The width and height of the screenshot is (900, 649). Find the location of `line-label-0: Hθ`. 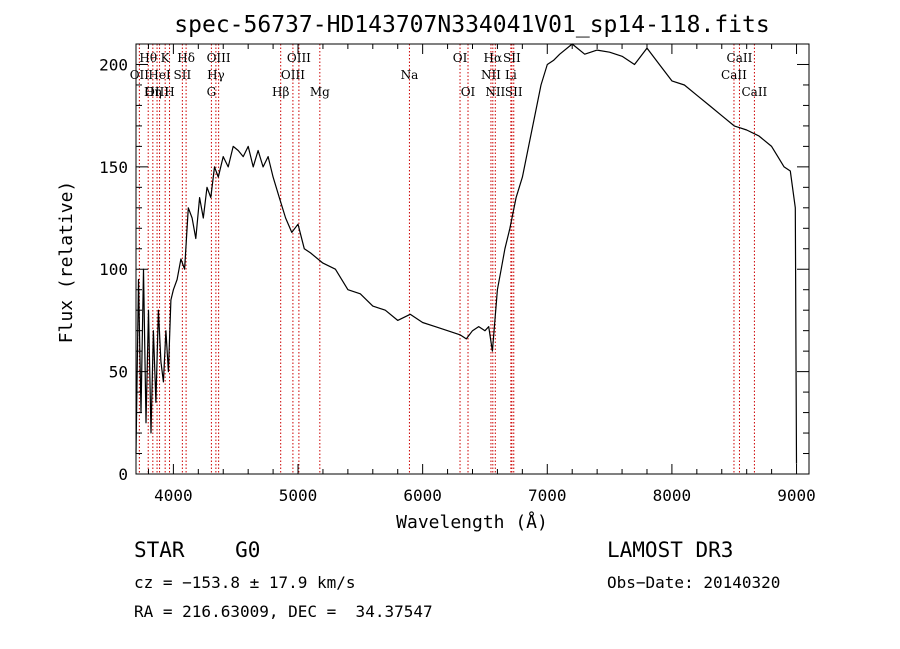

line-label-0: Hθ is located at coordinates (148, 58).